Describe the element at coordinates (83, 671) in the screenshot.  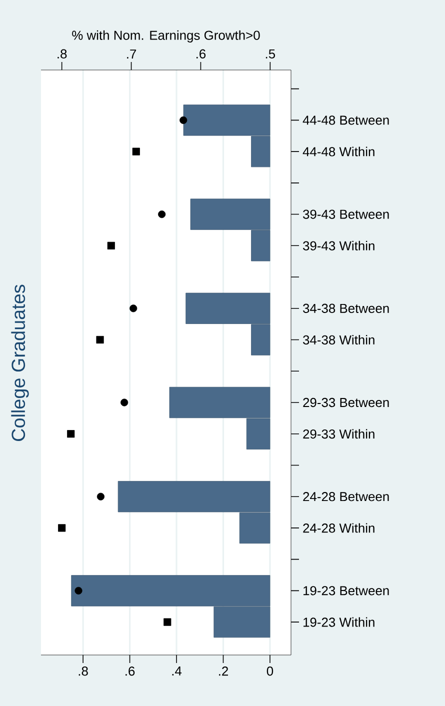
I see `x-tick-label: .8` at that location.